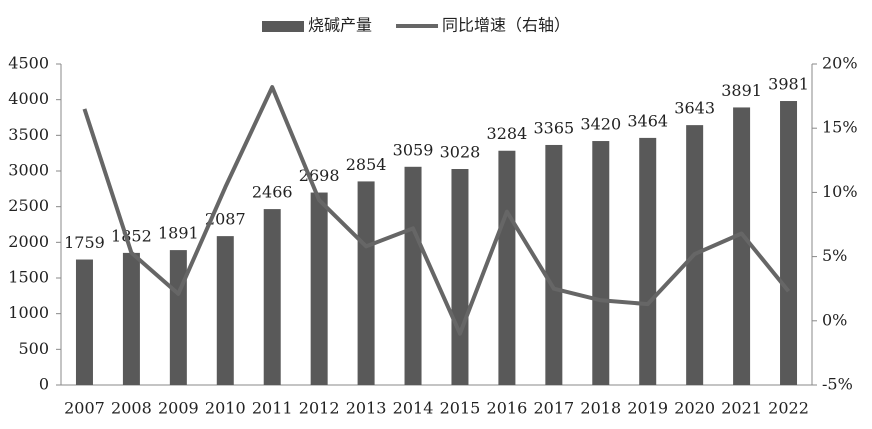  I want to click on bar-value-label: 3891, so click(741, 90).